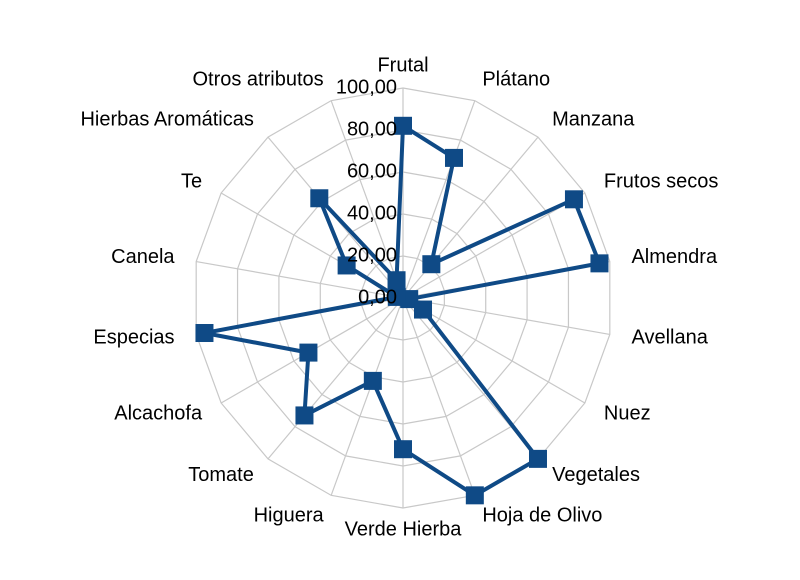  Describe the element at coordinates (596, 475) in the screenshot. I see `category-label: Vegetales` at that location.